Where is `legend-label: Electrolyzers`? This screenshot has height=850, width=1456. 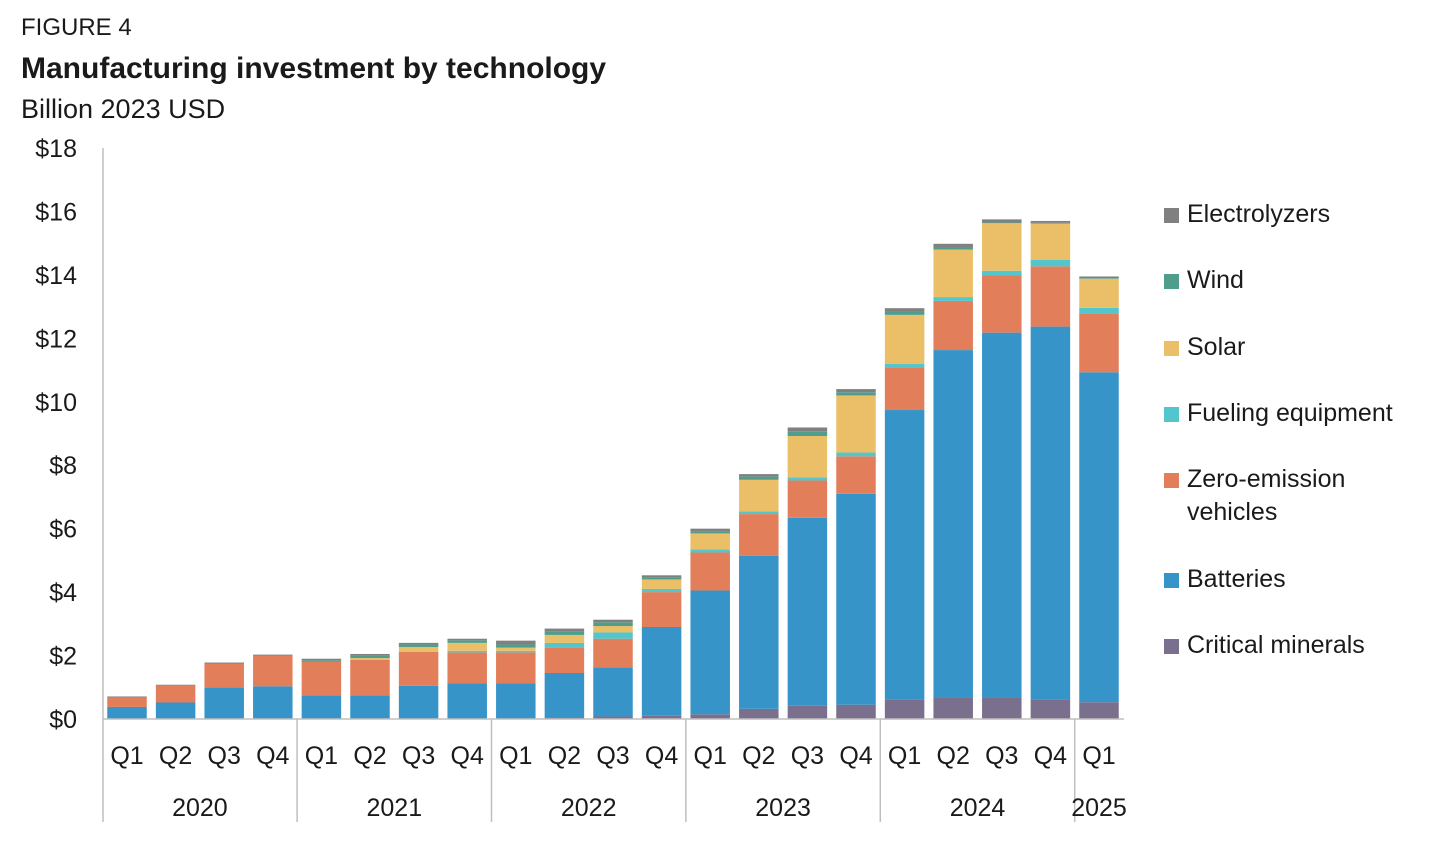
legend-label: Electrolyzers is located at coordinates (1259, 214).